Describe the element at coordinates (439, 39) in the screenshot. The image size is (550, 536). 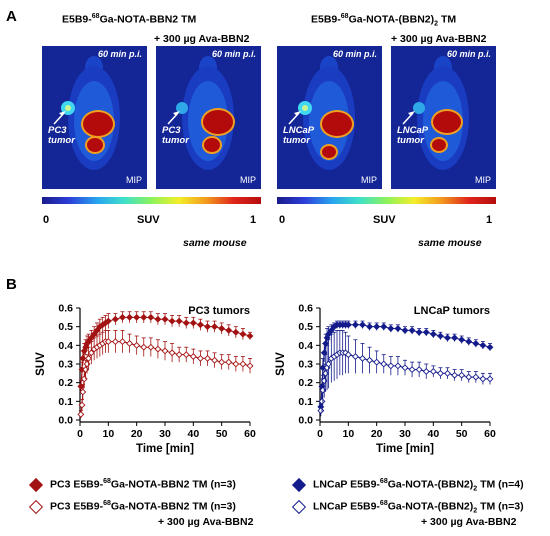
I see `block-label-right: + 300 µg Ava-BBN2` at that location.